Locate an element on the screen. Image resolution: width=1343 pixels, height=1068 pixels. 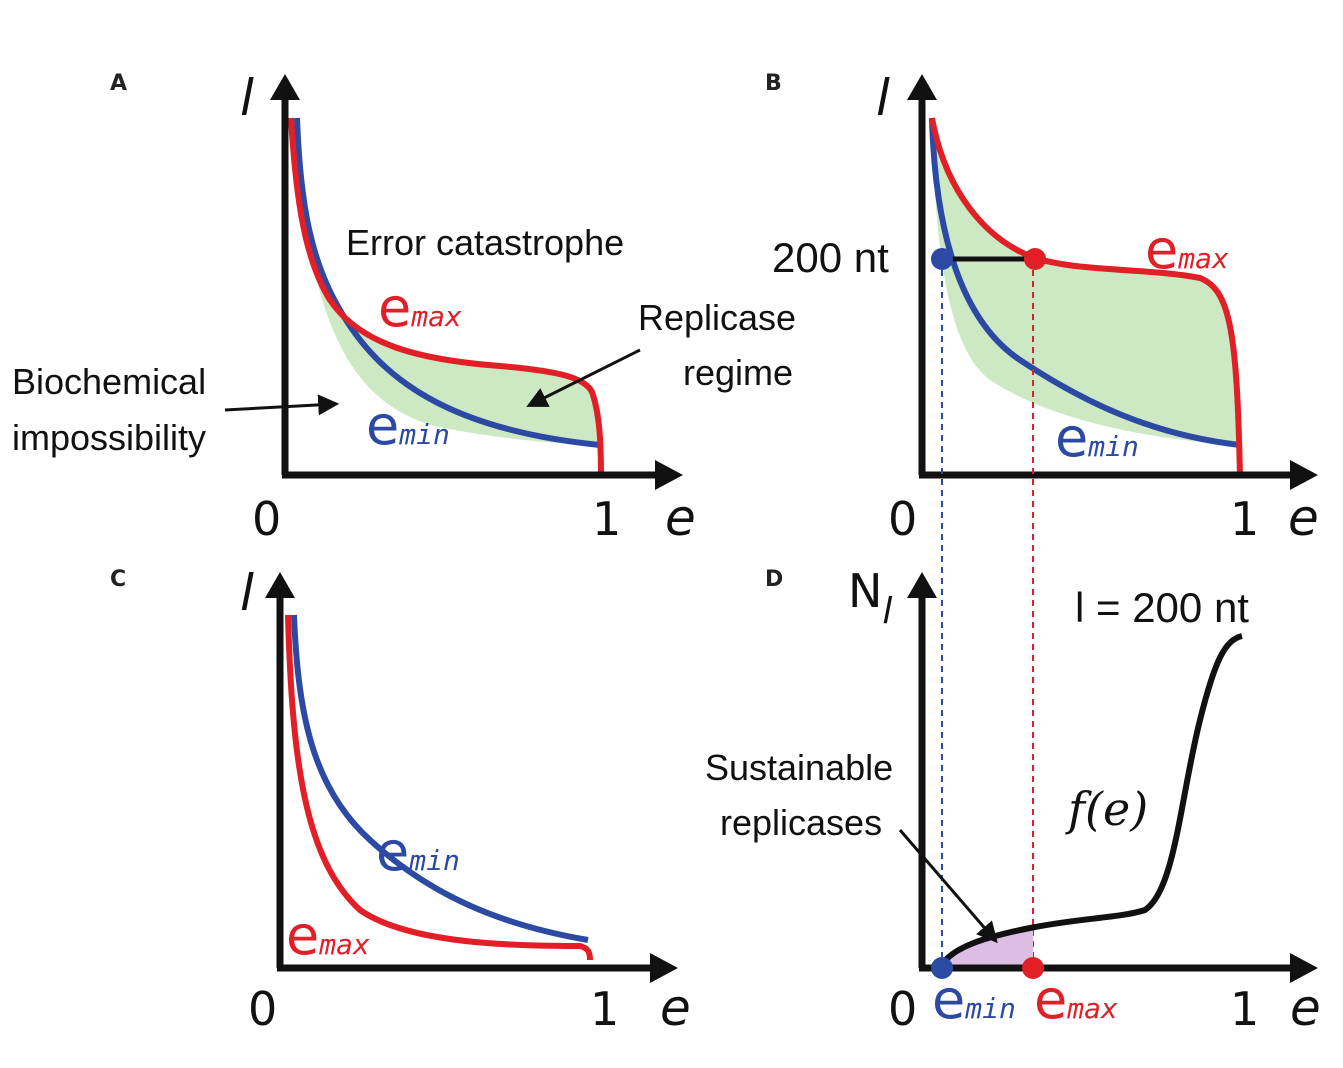
panel-letter-b: B is located at coordinates (773, 83).